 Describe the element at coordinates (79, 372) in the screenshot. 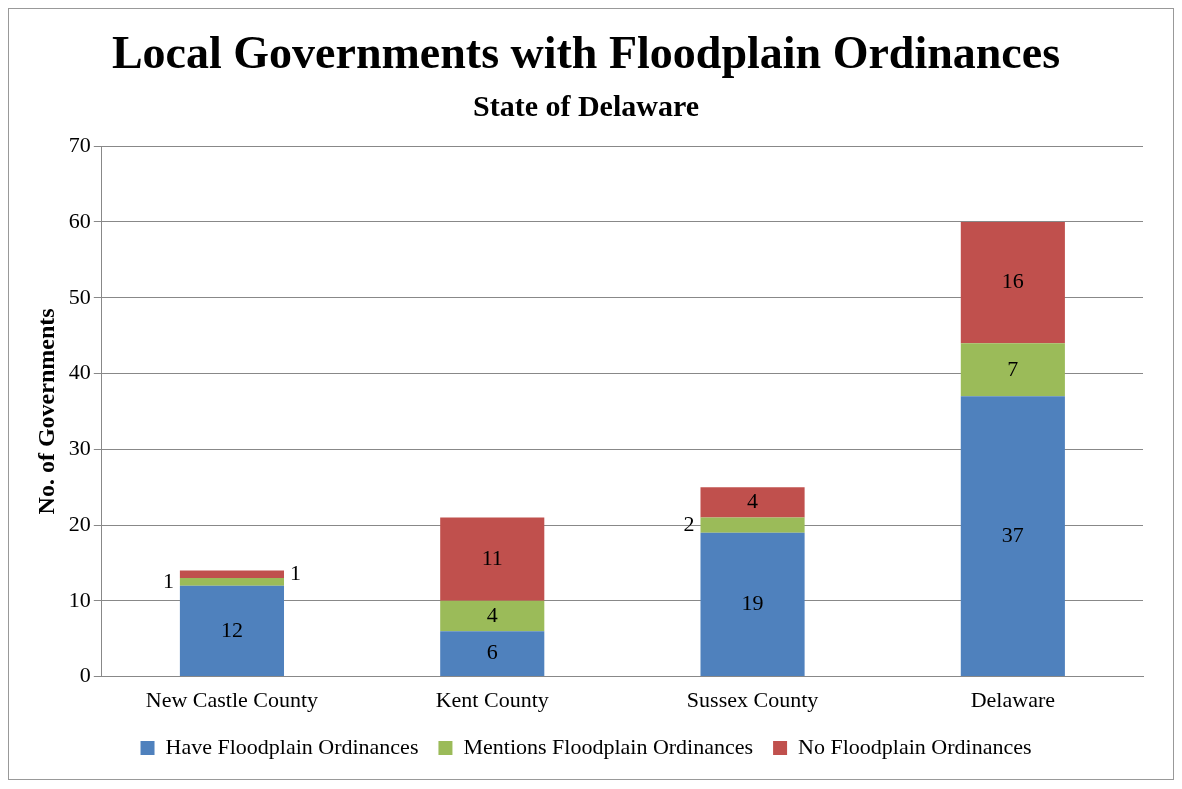

I see `y-tick-label: 40` at that location.